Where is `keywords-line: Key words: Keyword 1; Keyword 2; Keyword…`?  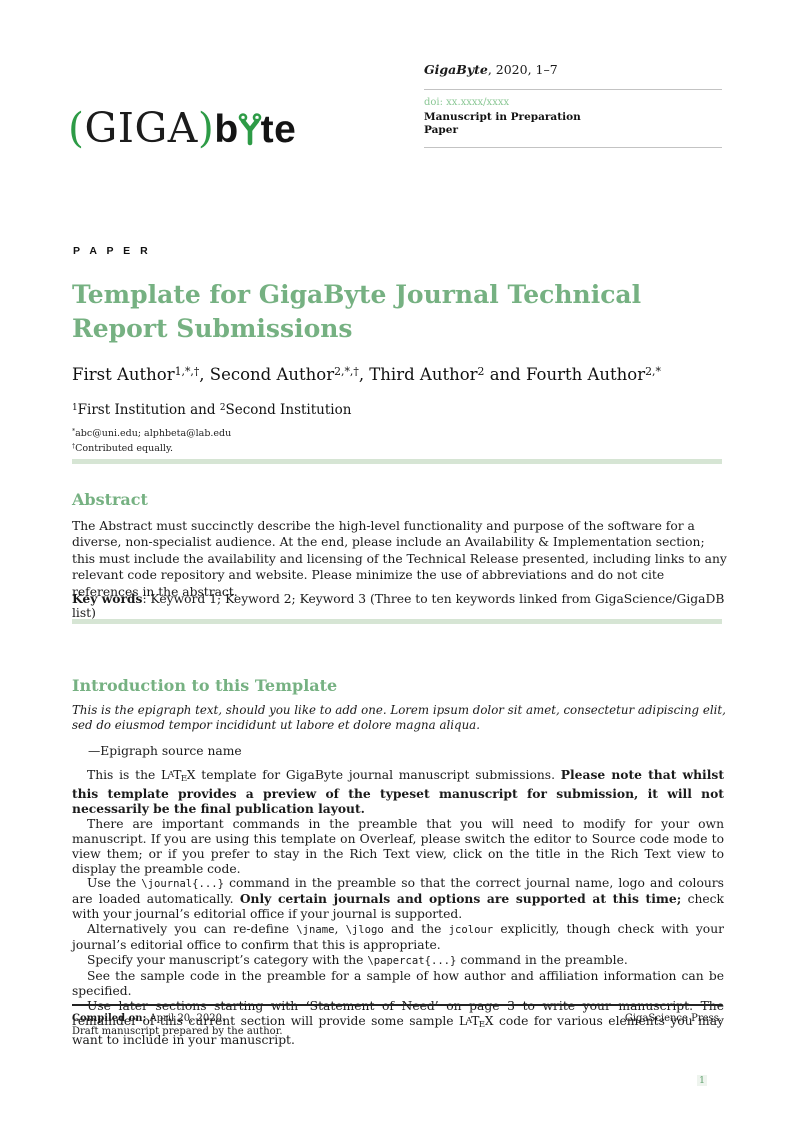 keywords-line: Key words: Keyword 1; Keyword 2; Keyword… is located at coordinates (398, 605).